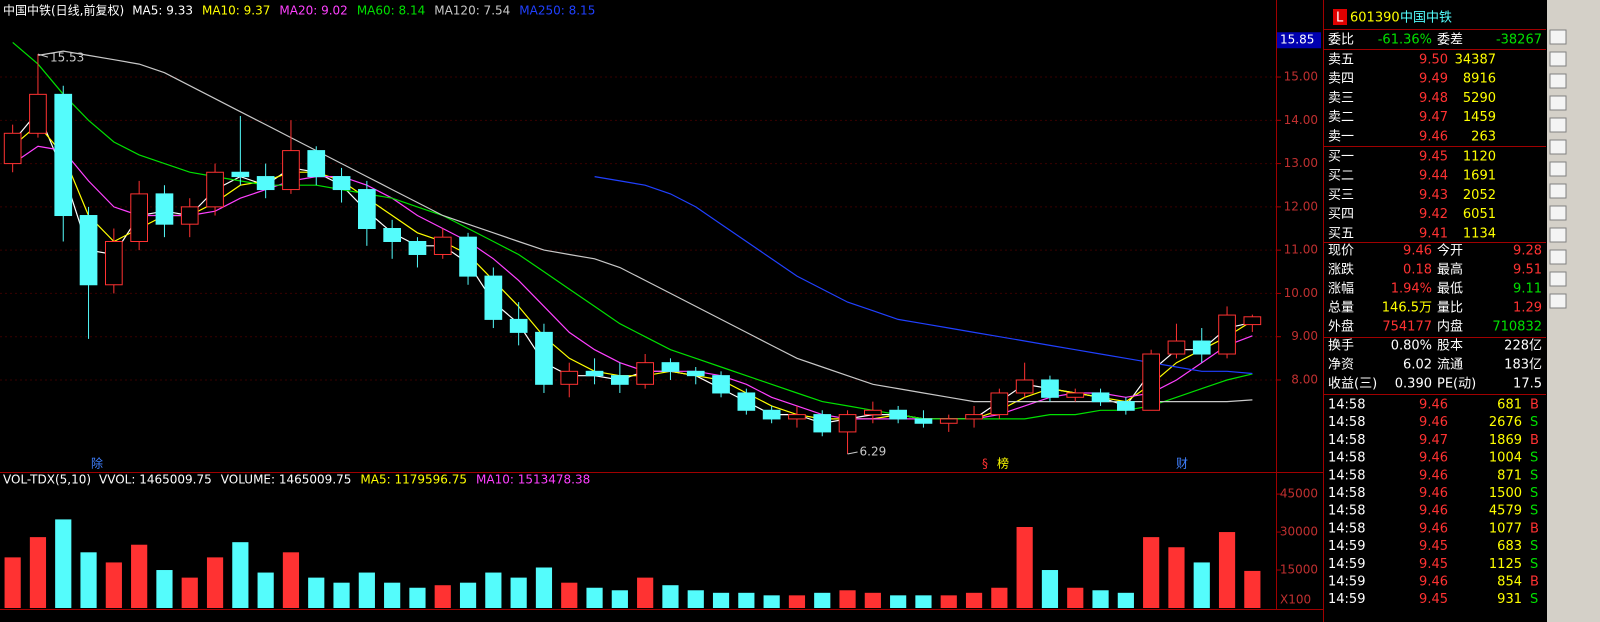 The height and width of the screenshot is (622, 1600). What do you see at coordinates (155, 480) in the screenshot?
I see `indicator-label: VVOL: 1465009.75` at bounding box center [155, 480].